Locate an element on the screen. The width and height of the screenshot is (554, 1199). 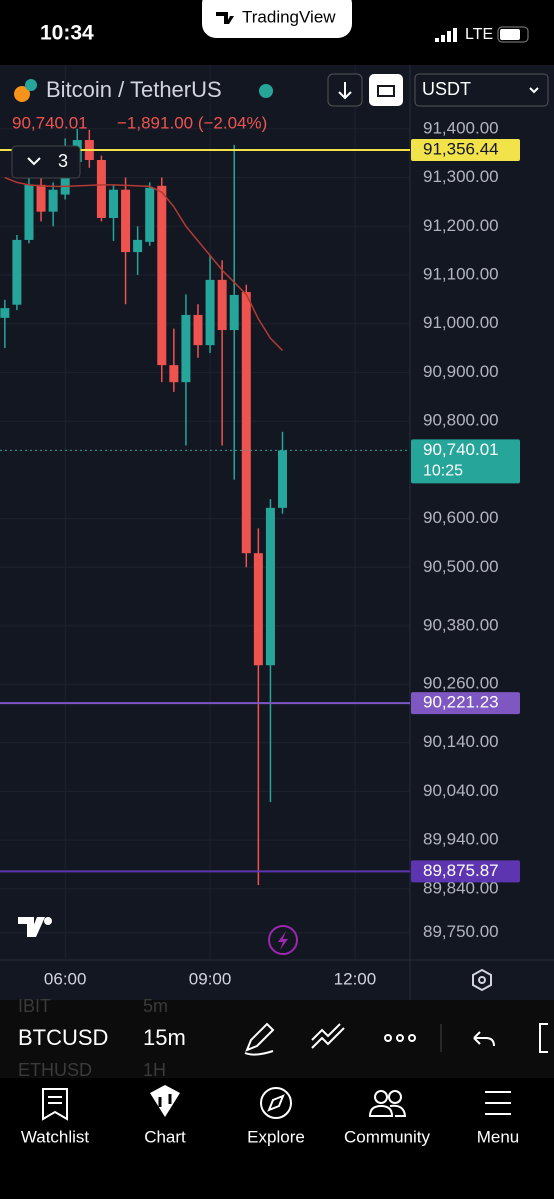
signal is located at coordinates (446, 35).